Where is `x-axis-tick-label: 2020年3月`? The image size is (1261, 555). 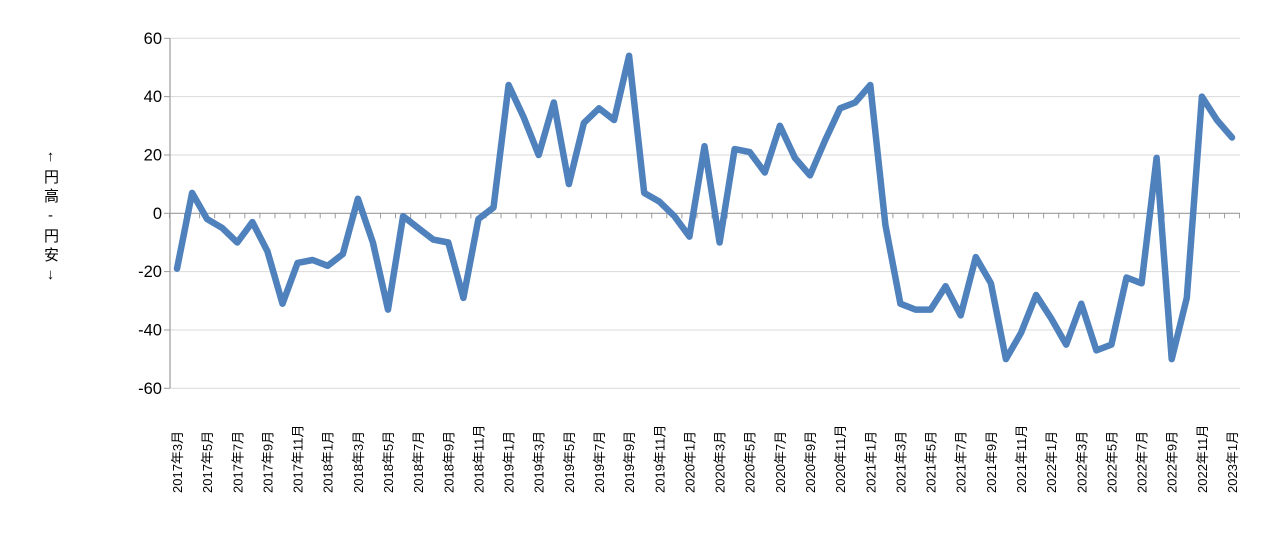 x-axis-tick-label: 2020年3月 is located at coordinates (720, 462).